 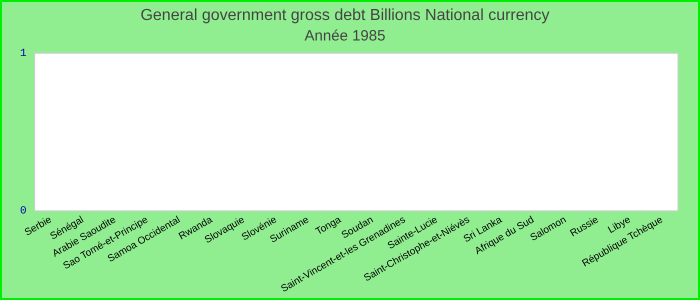 I want to click on y-tick-label: 1, so click(x=23, y=54).